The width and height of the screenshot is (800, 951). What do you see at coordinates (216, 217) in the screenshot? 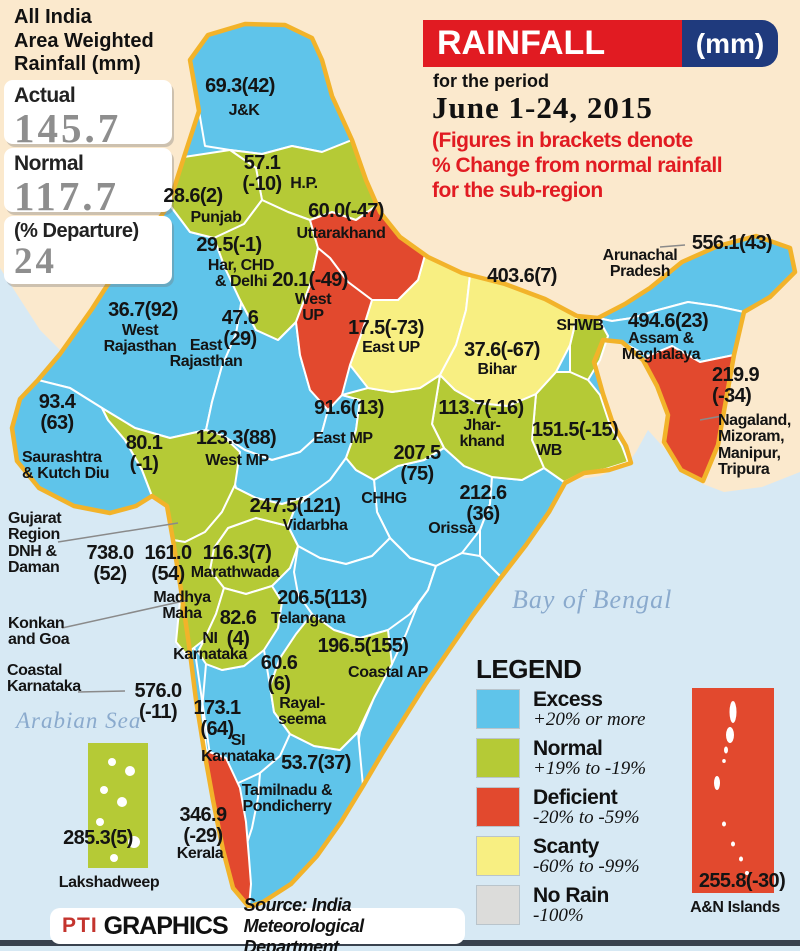
I see `label-punjab-name: Punjab` at bounding box center [216, 217].